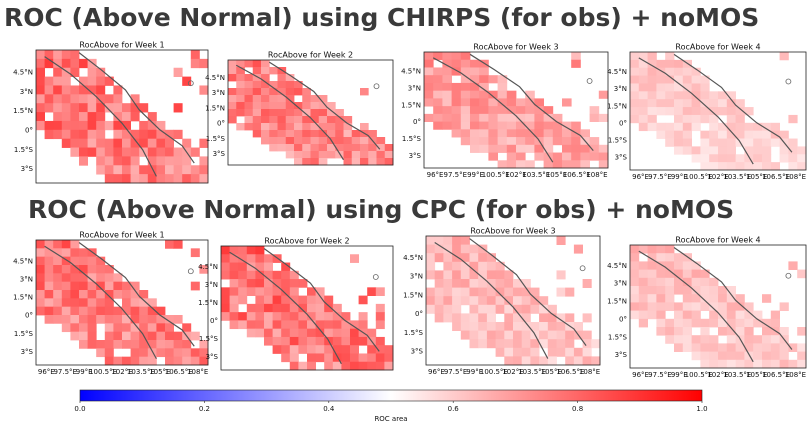 This screenshot has width=812, height=425. Describe the element at coordinates (577, 175) in the screenshot. I see `lon-label: 106.5°E` at that location.